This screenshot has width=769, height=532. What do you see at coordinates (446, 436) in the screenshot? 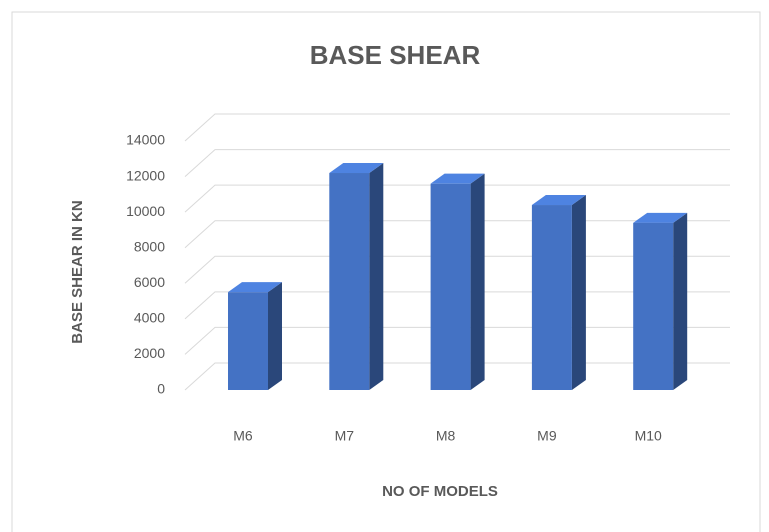
I see `x-tick-label: M8` at bounding box center [446, 436].